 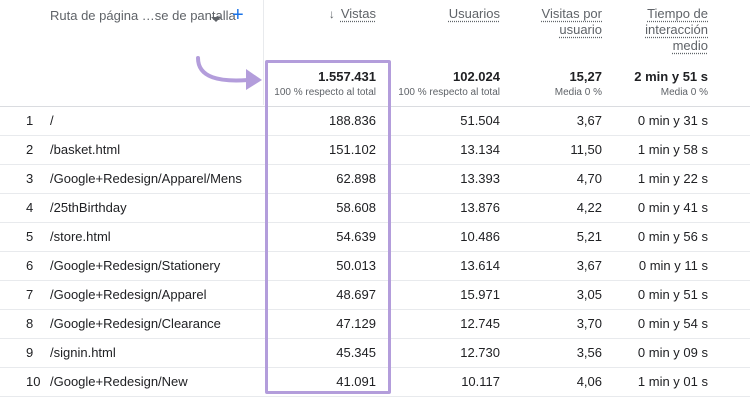 What do you see at coordinates (52, 120) in the screenshot?
I see `row-path: /` at bounding box center [52, 120].